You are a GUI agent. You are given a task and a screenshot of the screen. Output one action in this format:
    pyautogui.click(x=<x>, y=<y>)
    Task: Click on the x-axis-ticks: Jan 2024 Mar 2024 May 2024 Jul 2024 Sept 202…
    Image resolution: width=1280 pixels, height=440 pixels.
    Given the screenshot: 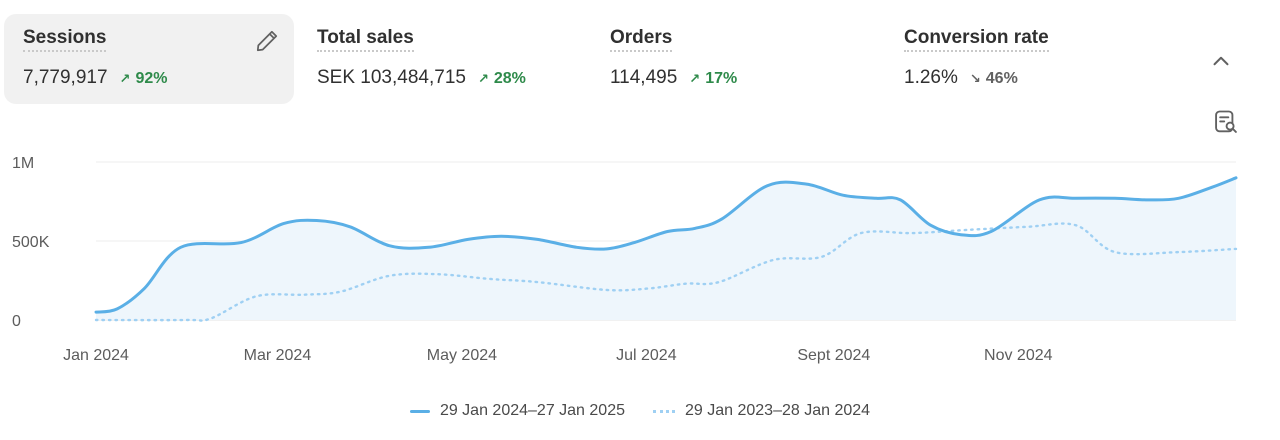 What is the action you would take?
    pyautogui.click(x=558, y=355)
    